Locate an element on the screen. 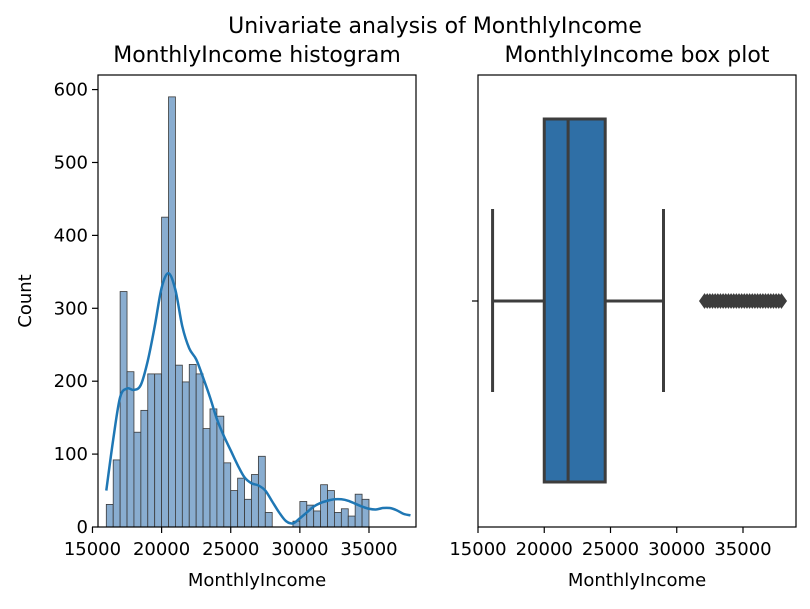  histogram-x-tick-label: 20000 is located at coordinates (161, 549).